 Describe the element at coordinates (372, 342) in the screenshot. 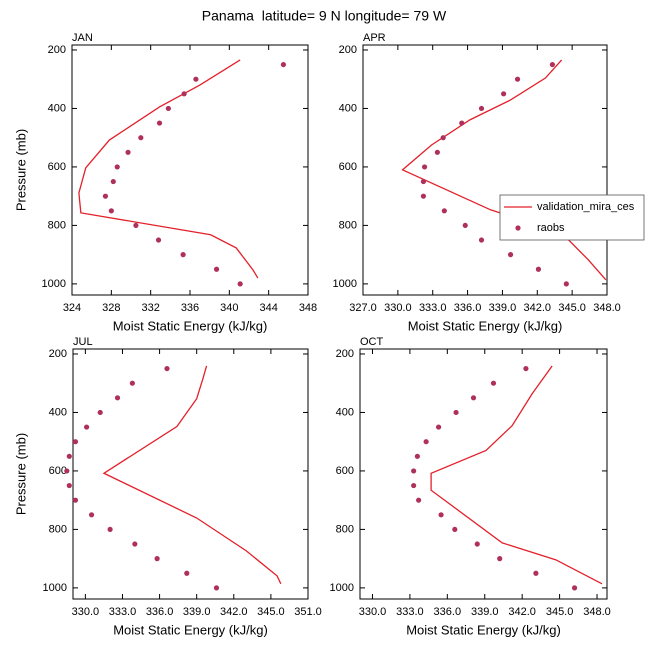

I see `panel-title: OCT` at that location.